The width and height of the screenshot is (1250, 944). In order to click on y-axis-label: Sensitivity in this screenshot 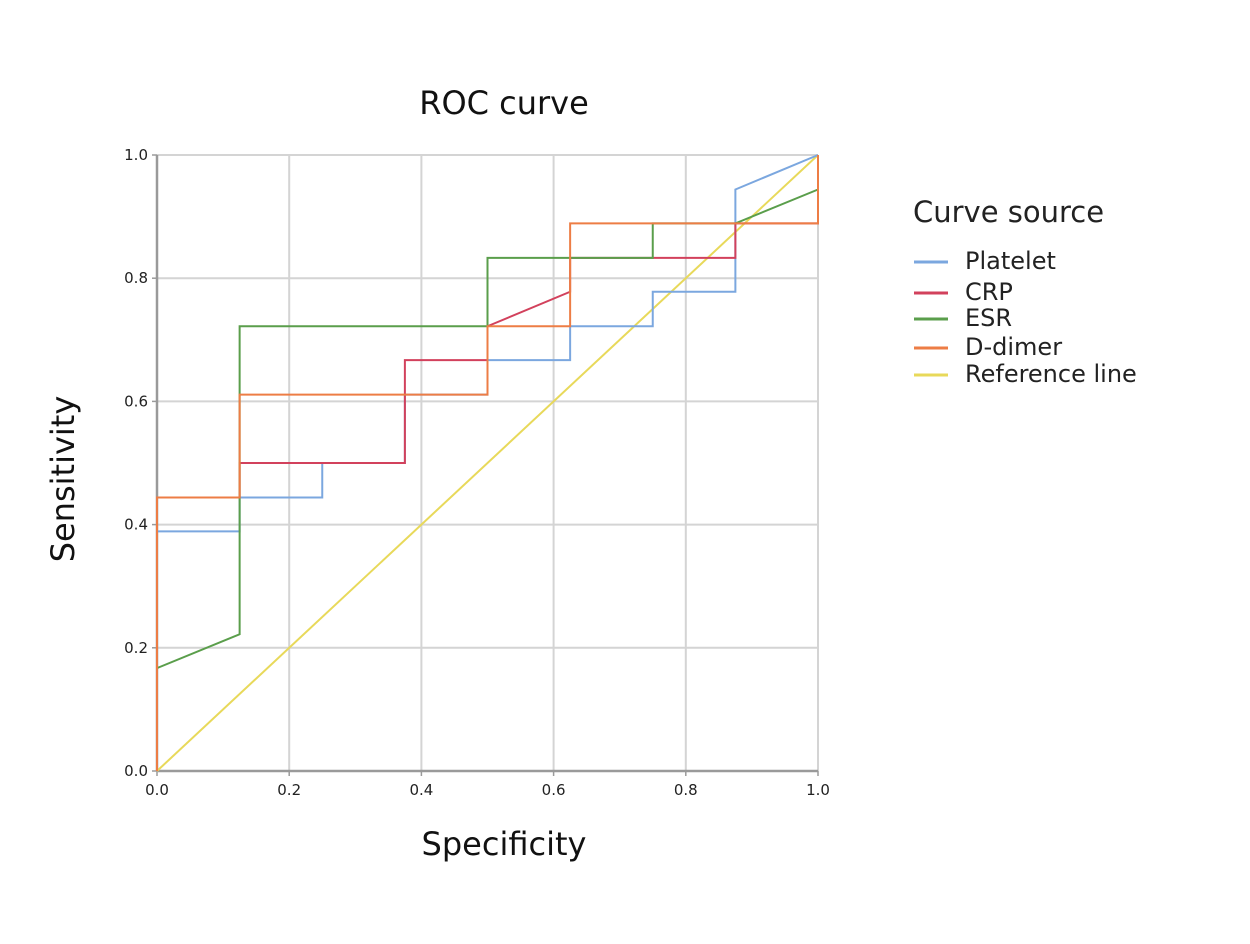, I will do `click(63, 479)`.